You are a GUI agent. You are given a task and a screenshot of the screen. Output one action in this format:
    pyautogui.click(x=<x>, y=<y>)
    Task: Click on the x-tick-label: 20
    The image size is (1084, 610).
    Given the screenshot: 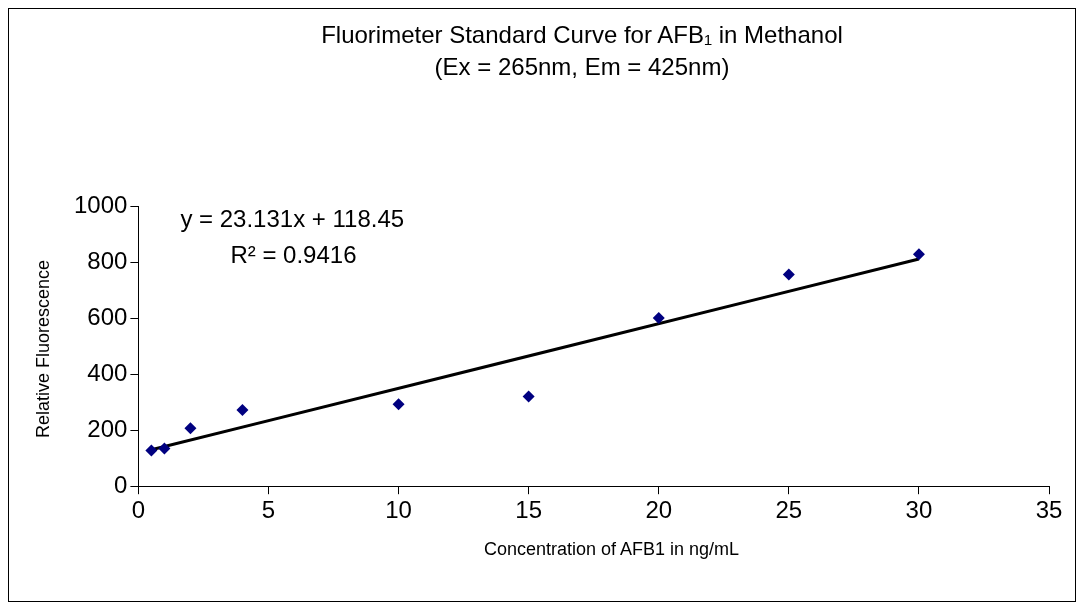 What is the action you would take?
    pyautogui.click(x=659, y=510)
    